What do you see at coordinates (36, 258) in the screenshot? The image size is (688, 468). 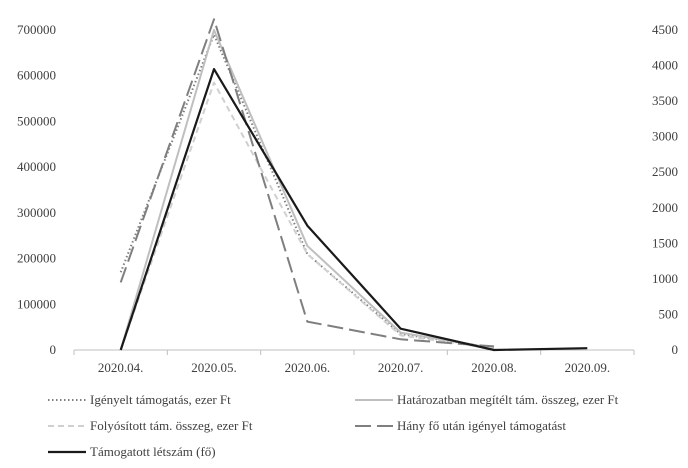 I see `y-left-tick-label: 200000` at bounding box center [36, 258].